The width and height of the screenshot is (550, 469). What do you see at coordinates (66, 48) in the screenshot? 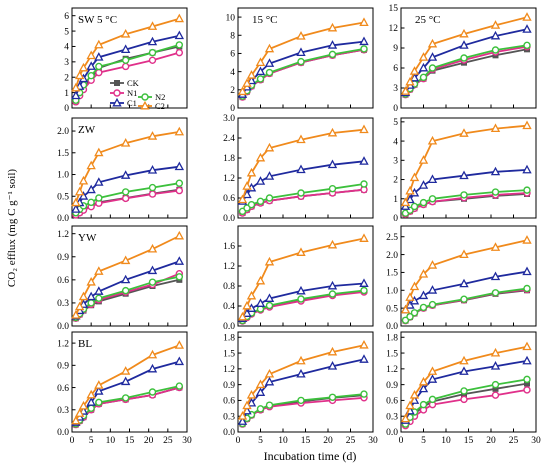
I see `y-tick-label: 4` at bounding box center [66, 48].